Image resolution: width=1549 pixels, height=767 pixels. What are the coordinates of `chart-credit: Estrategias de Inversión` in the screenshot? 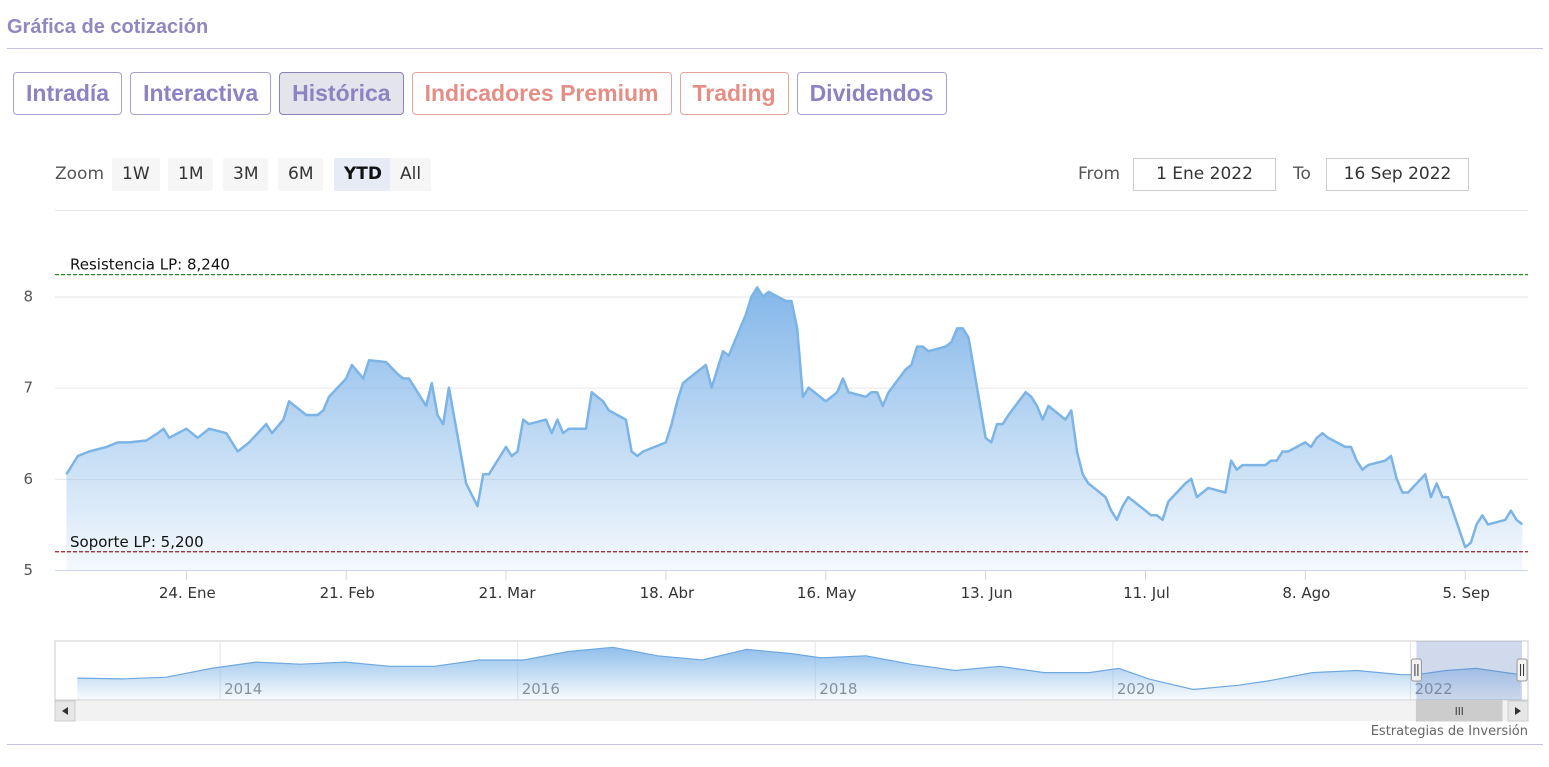 It's located at (1449, 731).